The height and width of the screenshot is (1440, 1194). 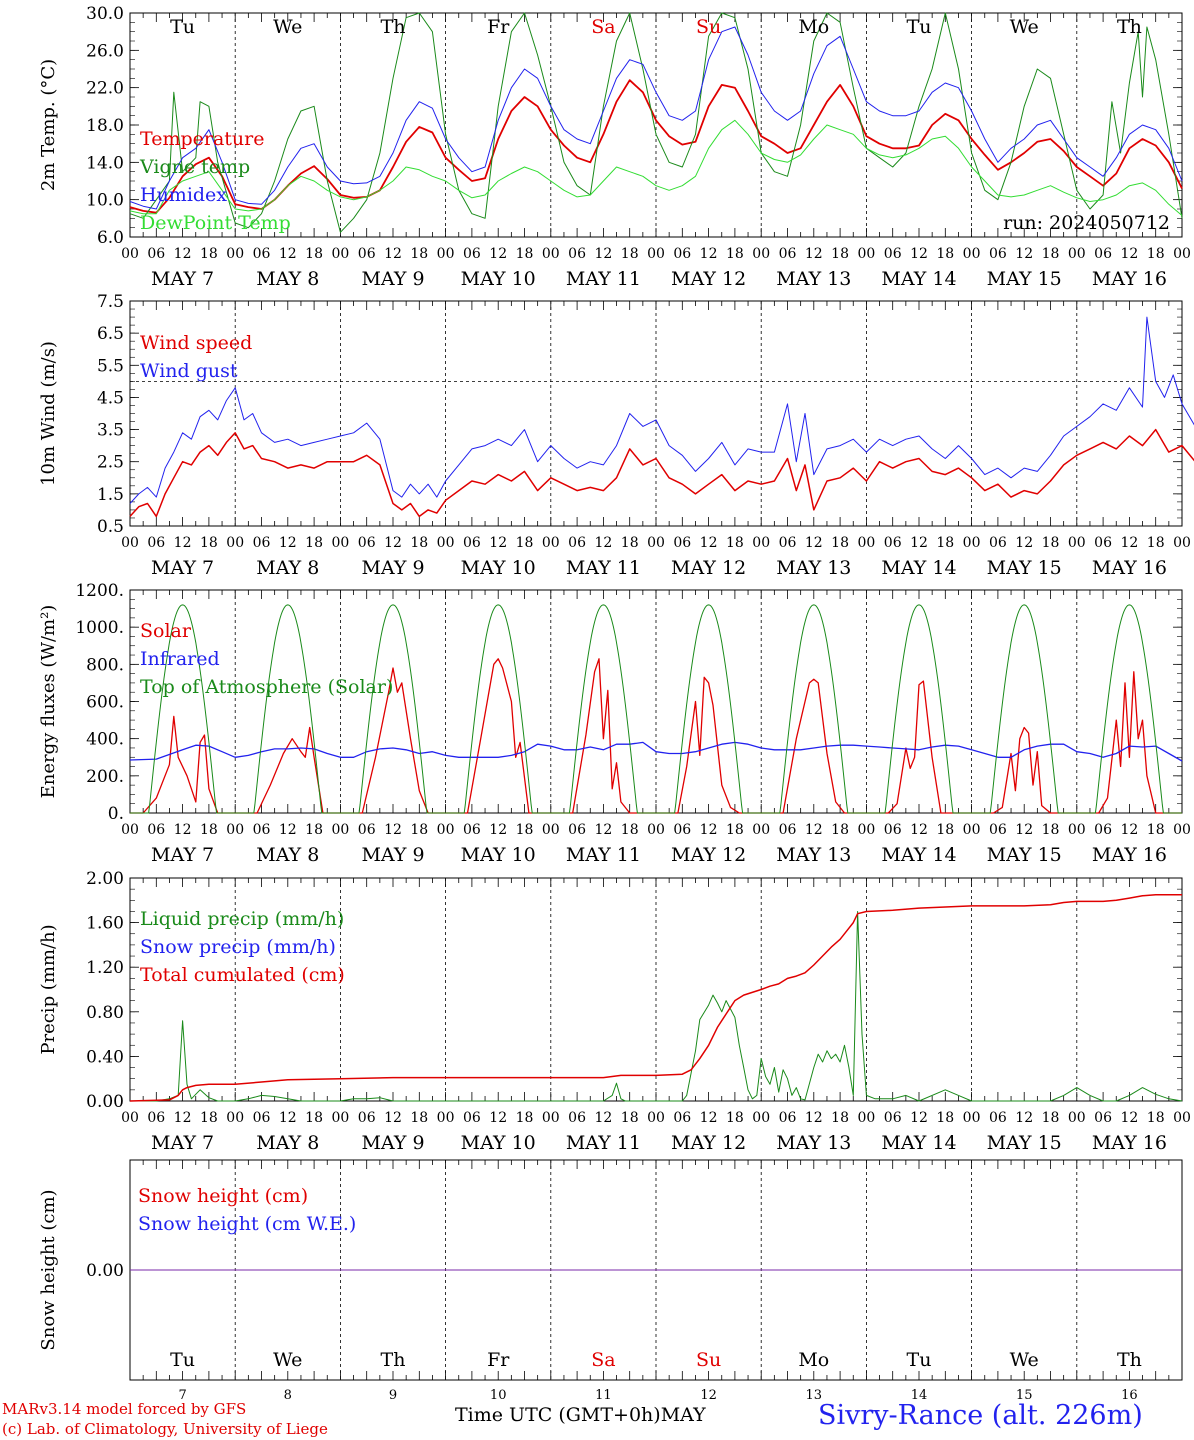 I want to click on y-tick-label: 400., so click(x=105, y=740).